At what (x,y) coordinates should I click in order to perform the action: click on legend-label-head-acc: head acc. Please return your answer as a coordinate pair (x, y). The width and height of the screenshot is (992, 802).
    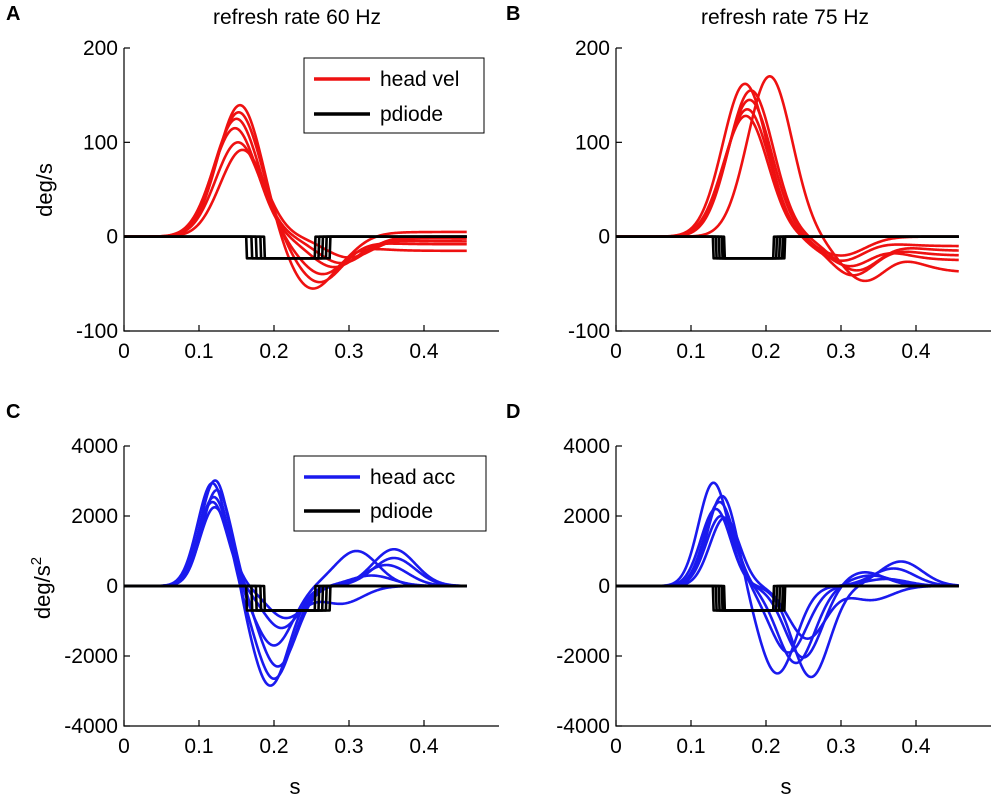
    Looking at the image, I should click on (412, 477).